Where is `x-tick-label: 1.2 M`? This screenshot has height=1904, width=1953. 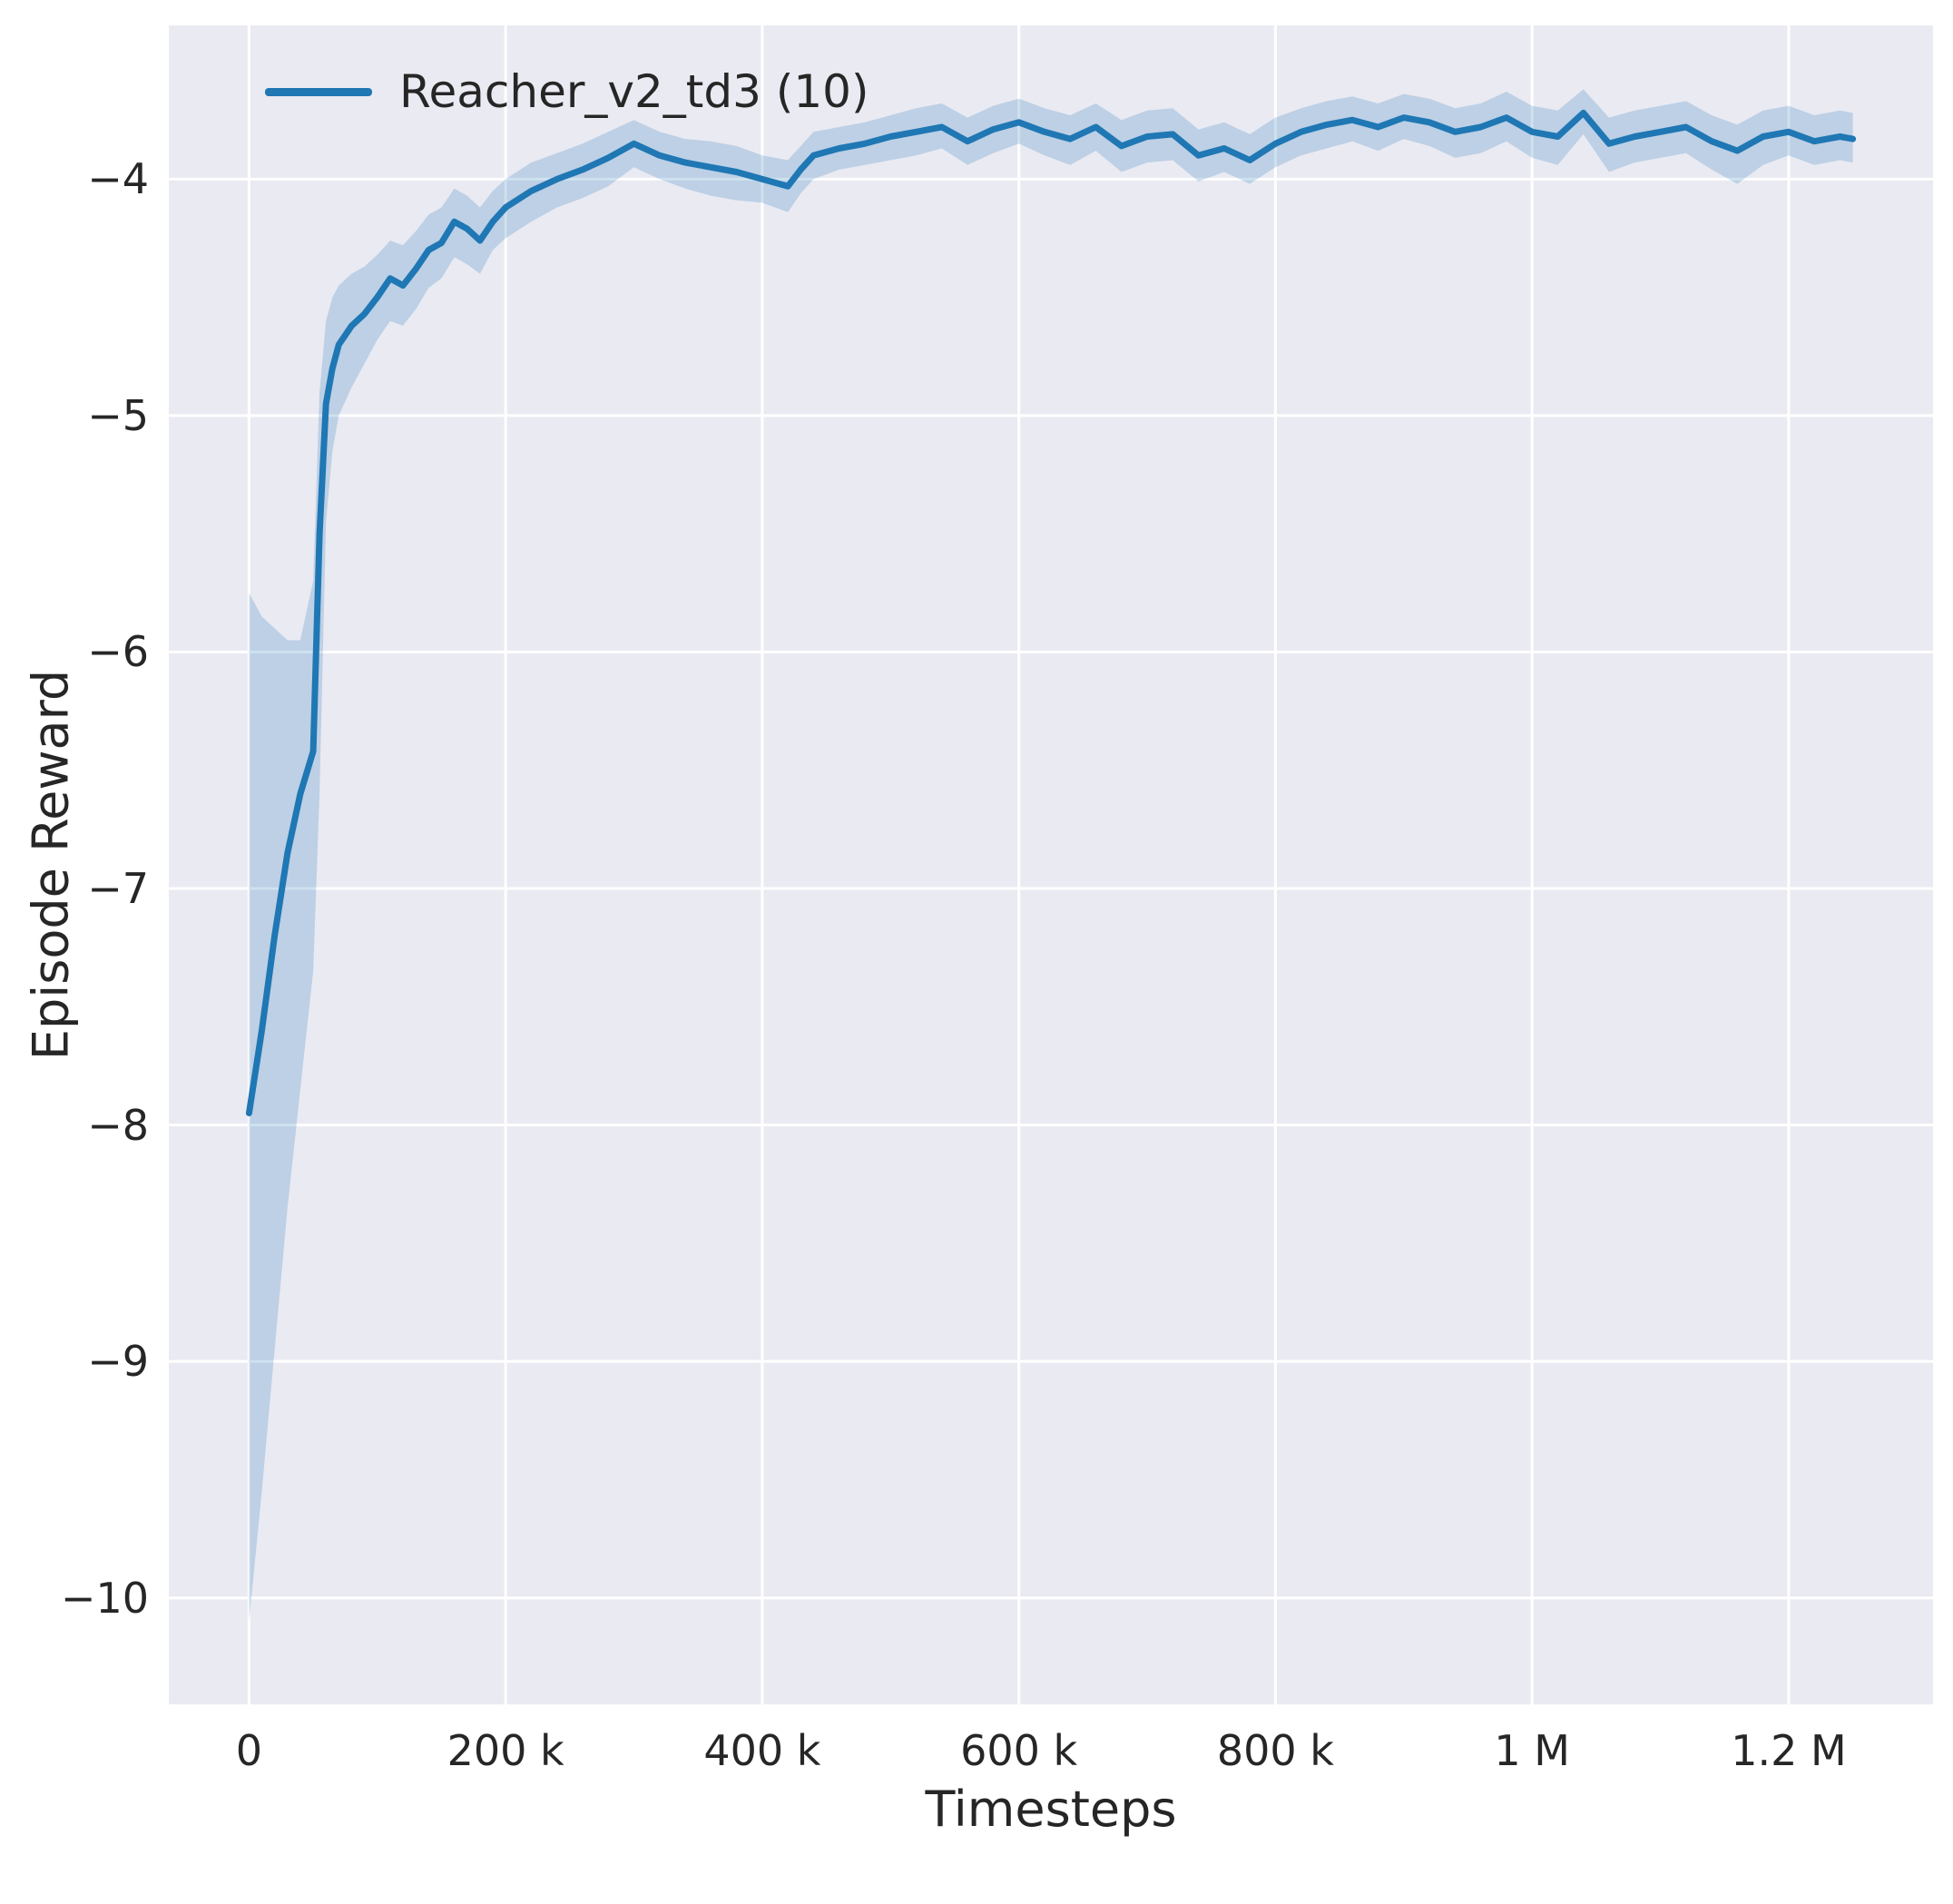
x-tick-label: 1.2 M is located at coordinates (1789, 1751).